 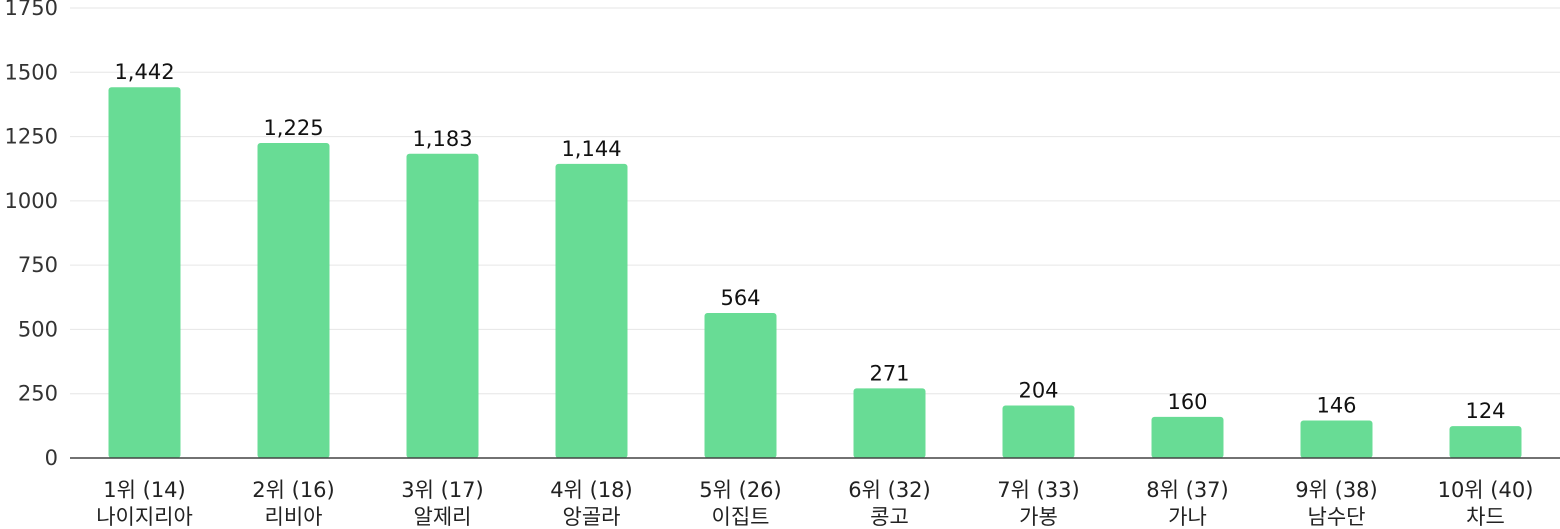 I want to click on value-label: 1,442, so click(x=144, y=72).